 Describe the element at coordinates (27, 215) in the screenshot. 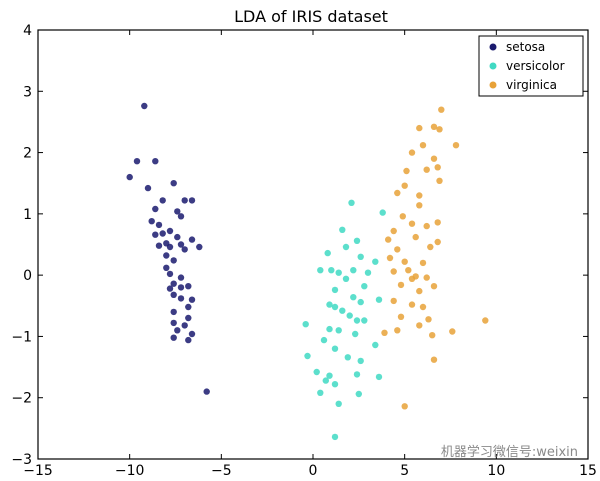

I see `y-tick-label: 1` at that location.